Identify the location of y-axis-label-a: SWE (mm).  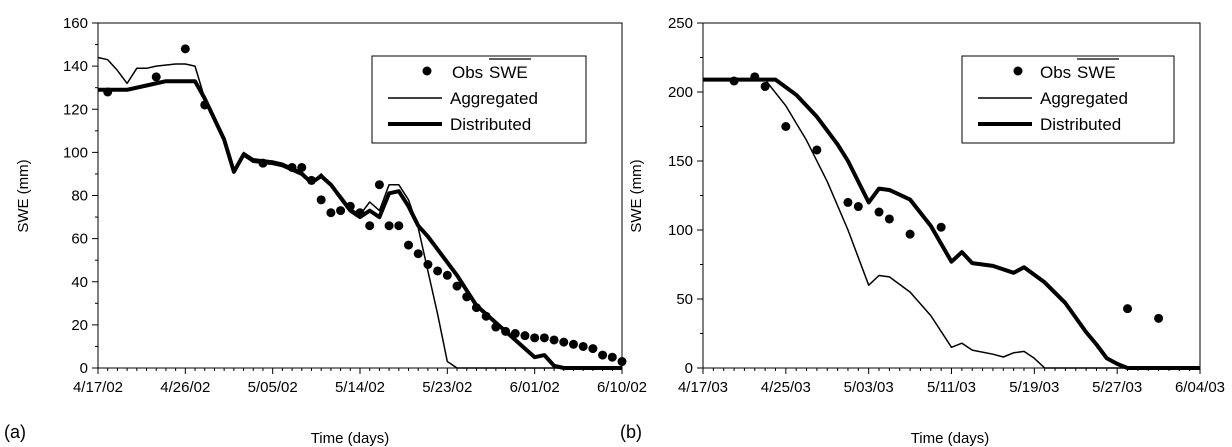
(23, 195).